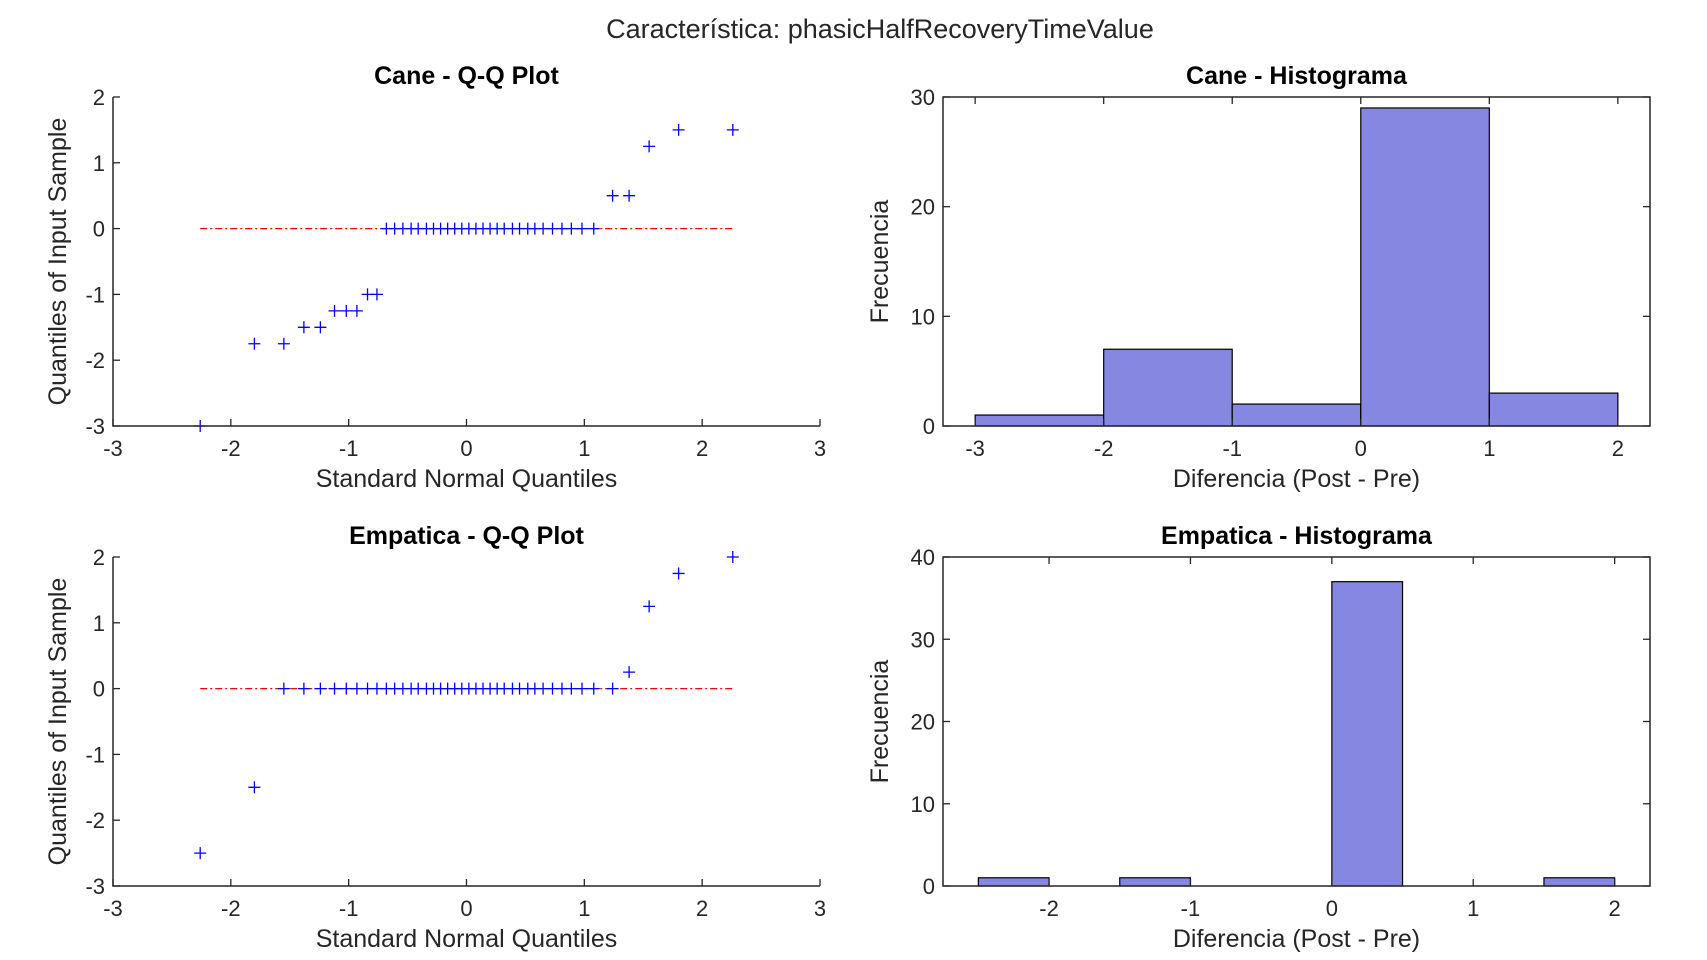  Describe the element at coordinates (1332, 908) in the screenshot. I see `empatica-hist-xtick-label: 0` at that location.